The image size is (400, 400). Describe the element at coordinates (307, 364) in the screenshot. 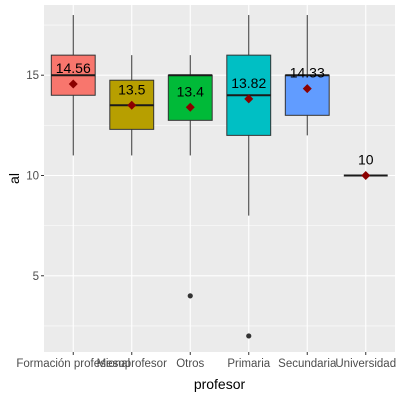

I see `x-tick-label: Secundaria` at that location.